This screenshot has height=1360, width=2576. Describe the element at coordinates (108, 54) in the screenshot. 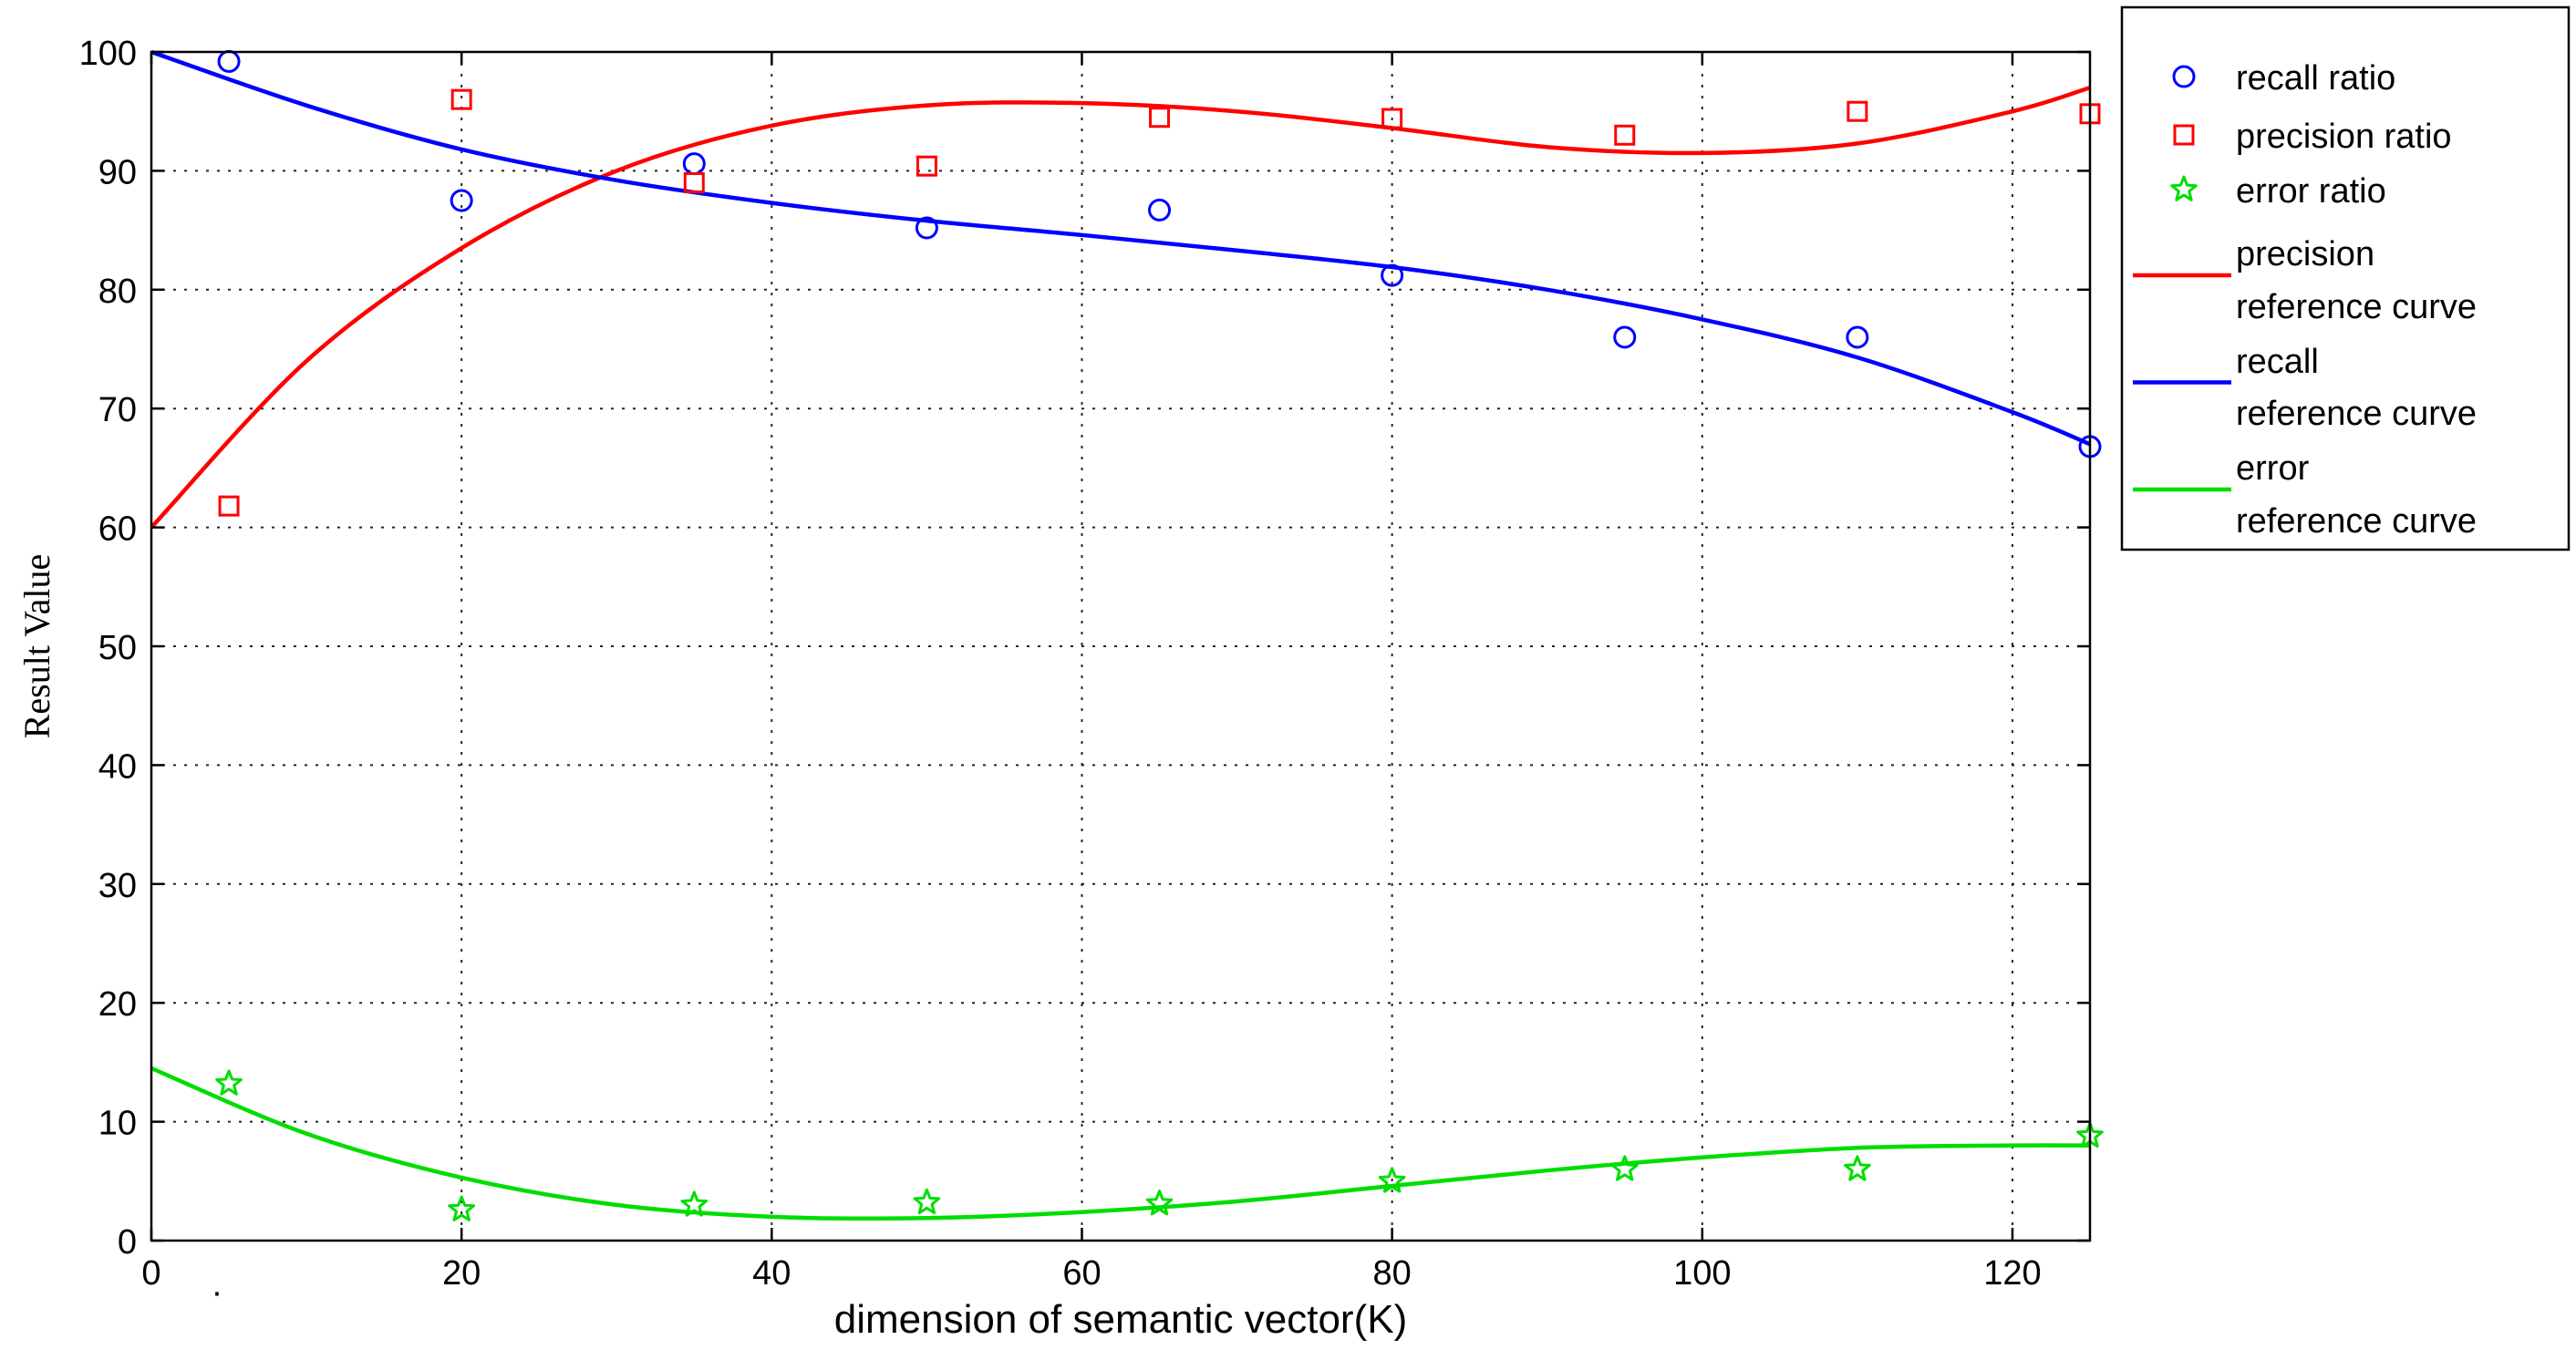

I see `y-tick-label: 100` at that location.